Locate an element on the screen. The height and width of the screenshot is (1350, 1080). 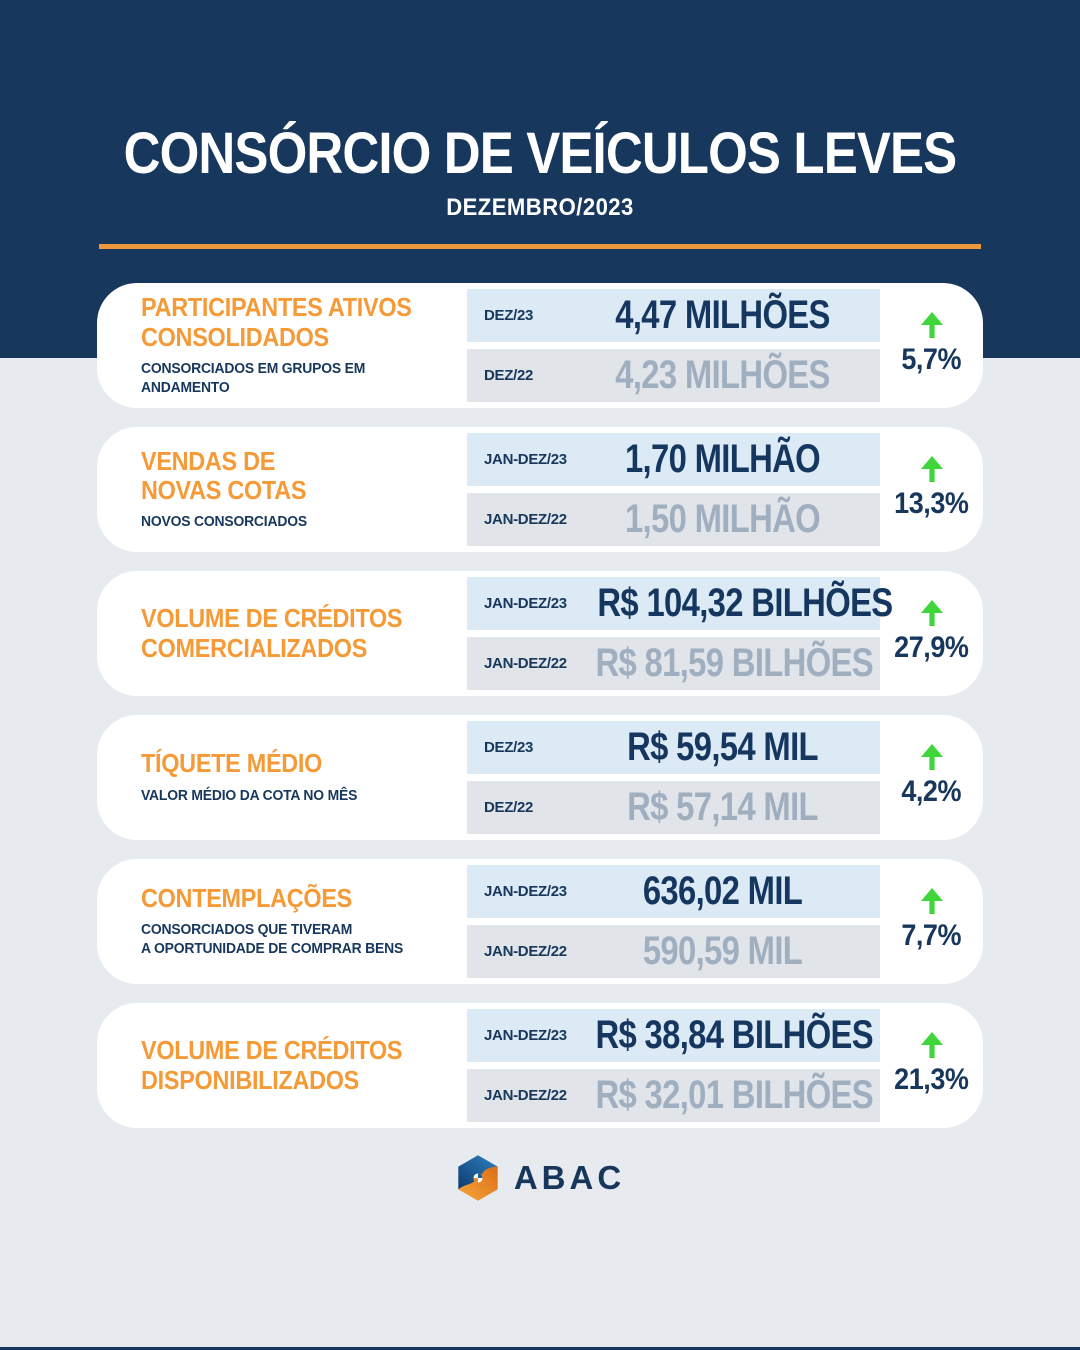
current-period-value: R$ 104,32 BILHÕES is located at coordinates (745, 603).